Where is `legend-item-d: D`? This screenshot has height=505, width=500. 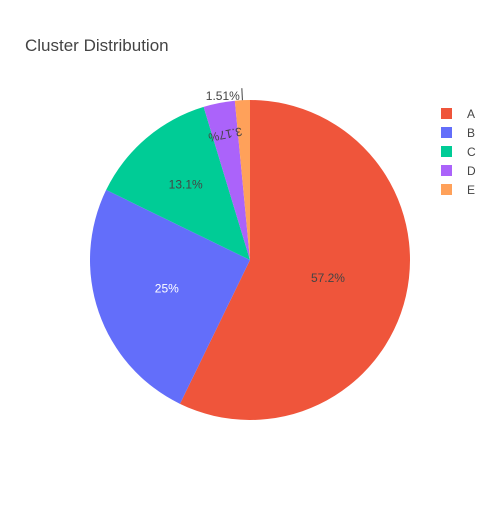
legend-item-d: D is located at coordinates (458, 171).